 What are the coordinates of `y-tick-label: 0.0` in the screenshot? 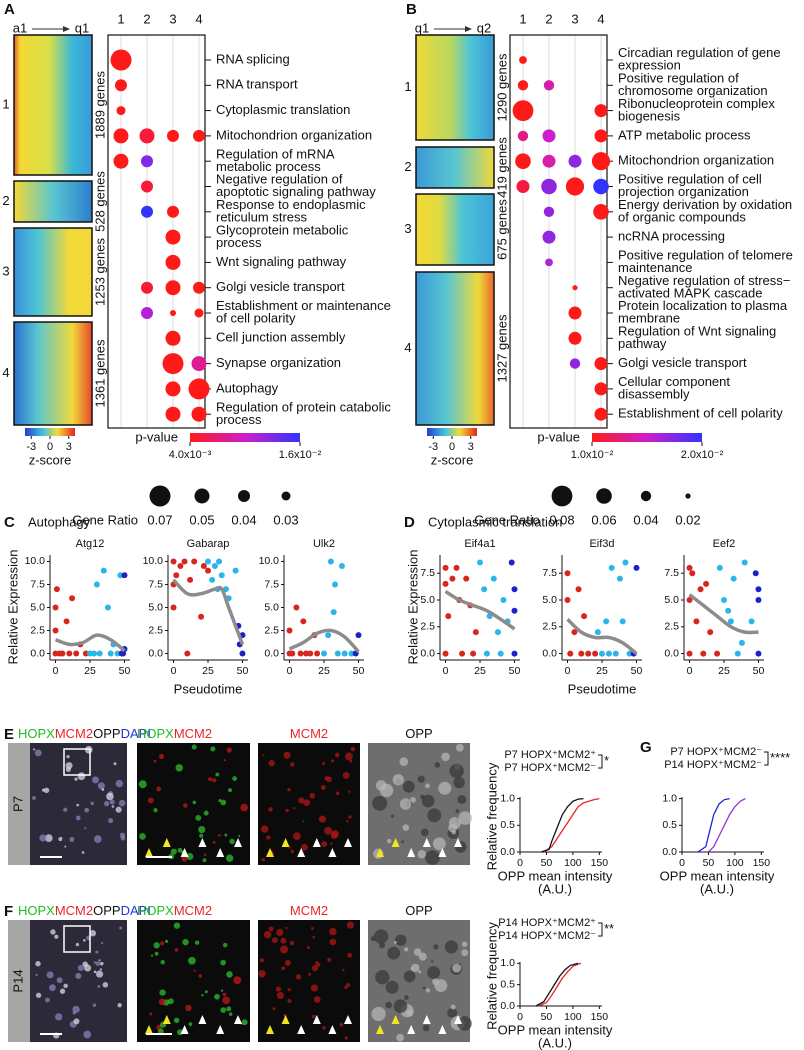 It's located at (37, 653).